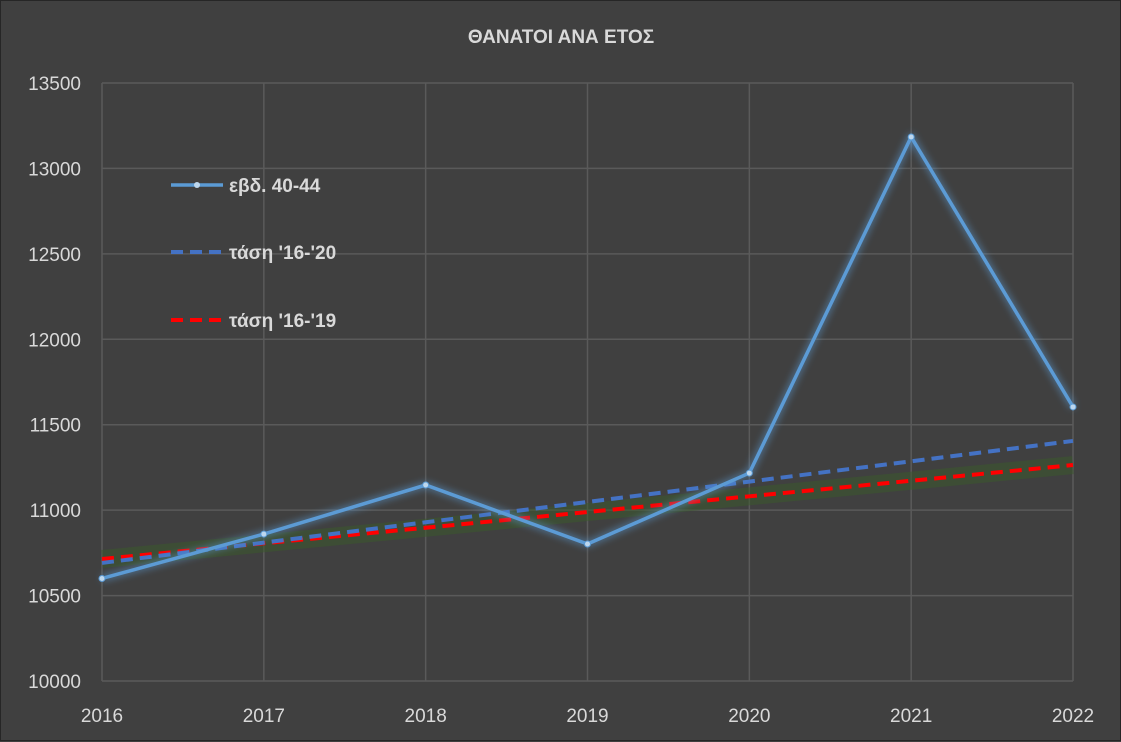  Describe the element at coordinates (54, 682) in the screenshot. I see `y-tick-label: 10000` at that location.